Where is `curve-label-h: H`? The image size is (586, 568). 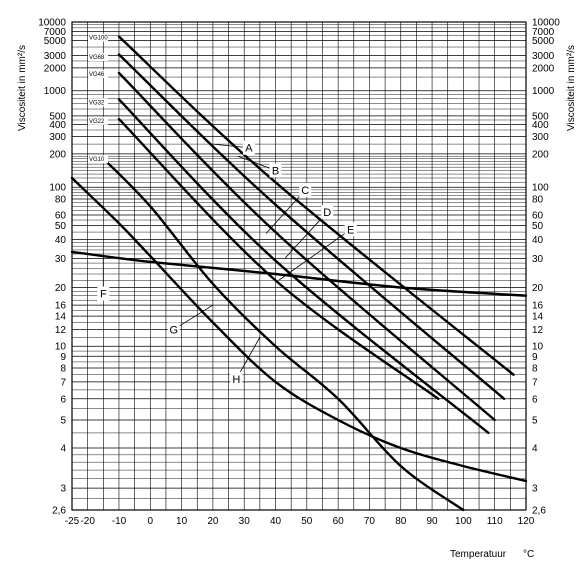
curve-label-h: H is located at coordinates (236, 380).